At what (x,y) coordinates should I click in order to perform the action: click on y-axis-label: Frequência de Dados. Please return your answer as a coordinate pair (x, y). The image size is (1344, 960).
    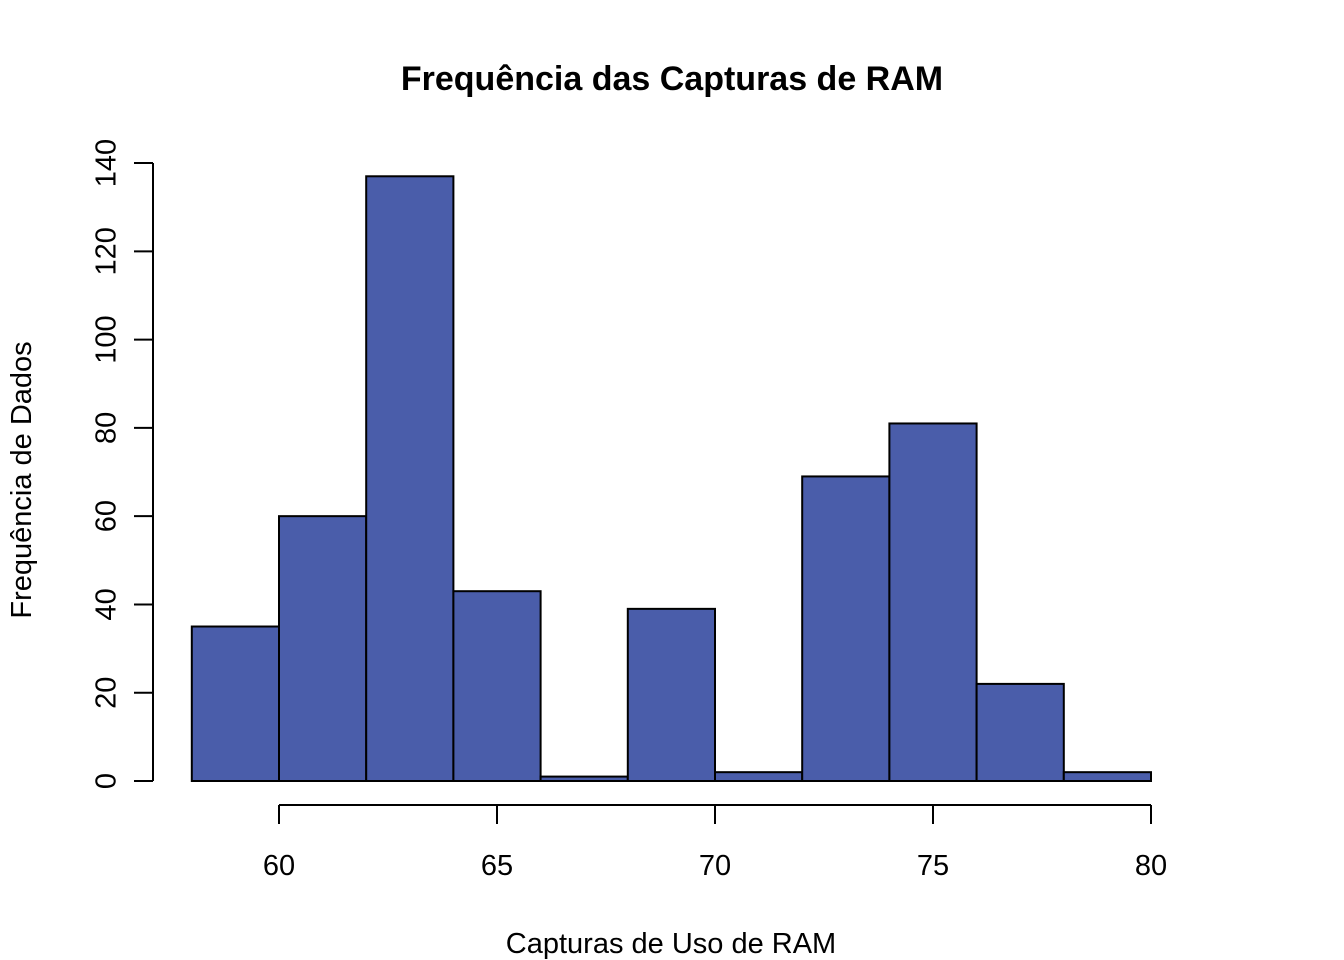
    Looking at the image, I should click on (22, 479).